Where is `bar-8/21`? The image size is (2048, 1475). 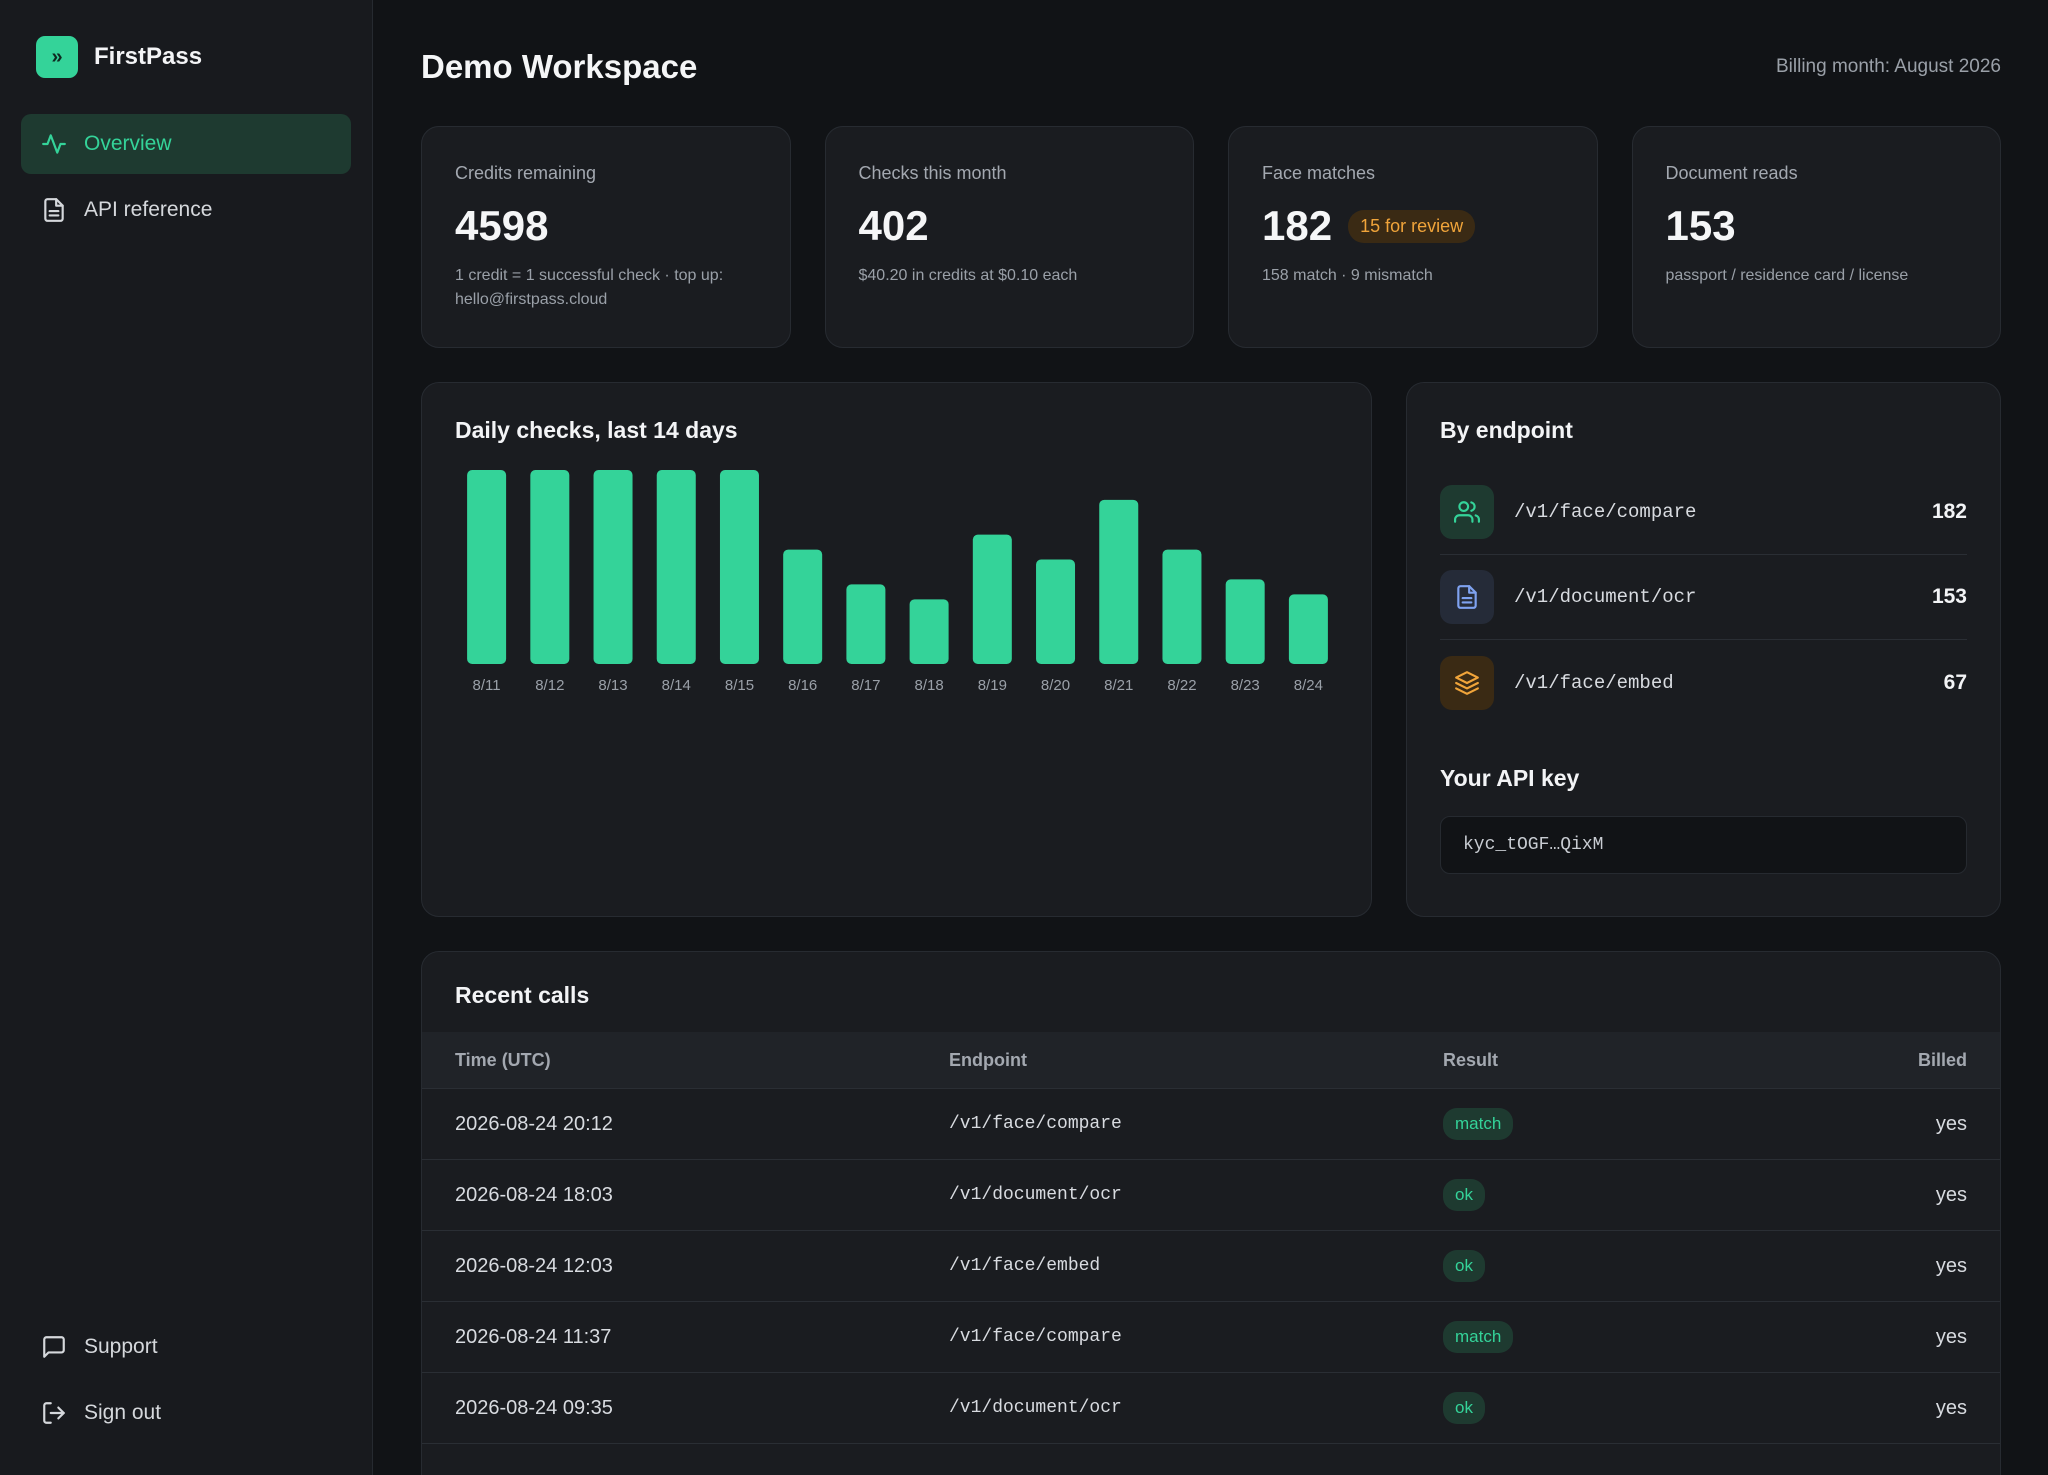 bar-8/21 is located at coordinates (1119, 581).